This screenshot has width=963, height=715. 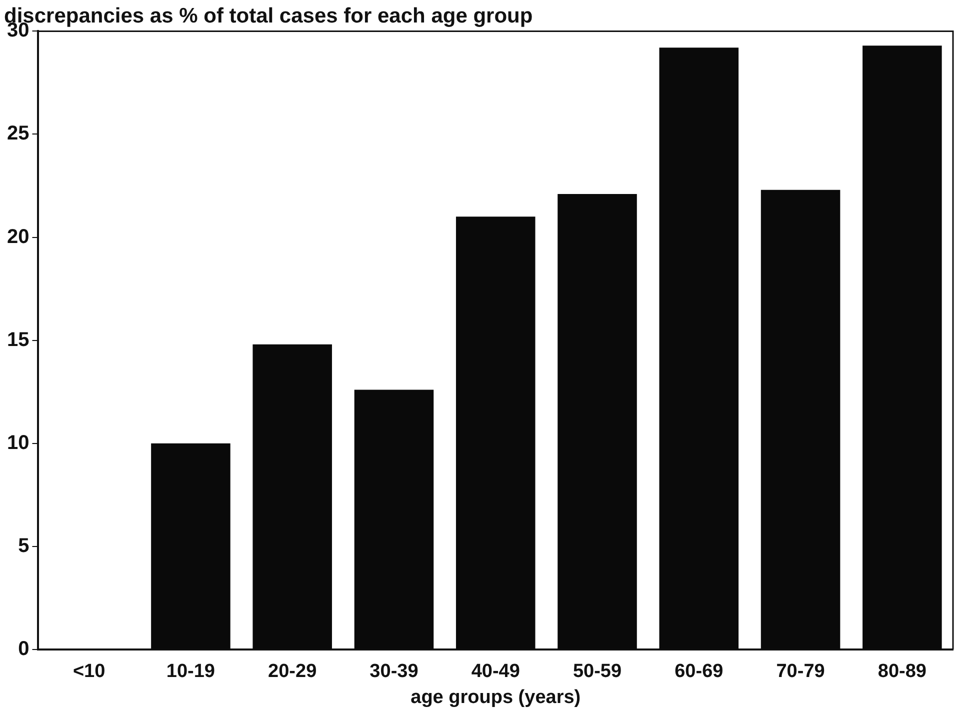 What do you see at coordinates (495, 697) in the screenshot?
I see `x-axis-title: age groups (years)` at bounding box center [495, 697].